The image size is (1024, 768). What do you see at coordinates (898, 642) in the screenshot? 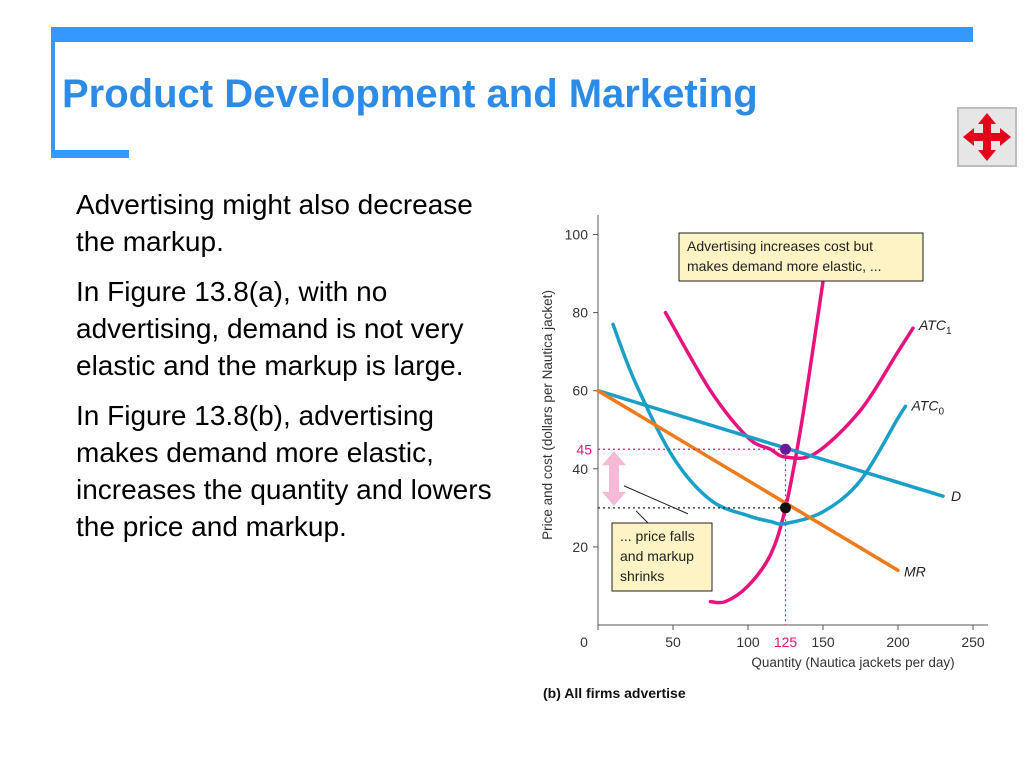
I see `x-tick-label: 200` at bounding box center [898, 642].